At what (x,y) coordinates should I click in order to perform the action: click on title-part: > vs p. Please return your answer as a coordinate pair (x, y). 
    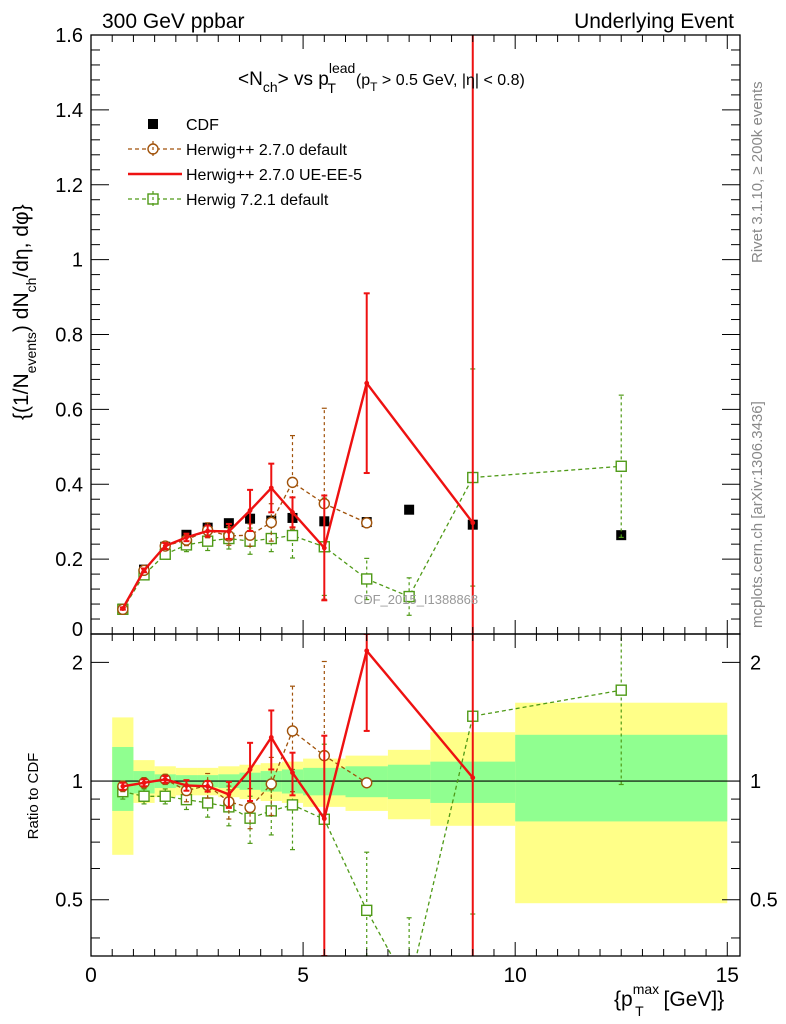
    Looking at the image, I should click on (303, 79).